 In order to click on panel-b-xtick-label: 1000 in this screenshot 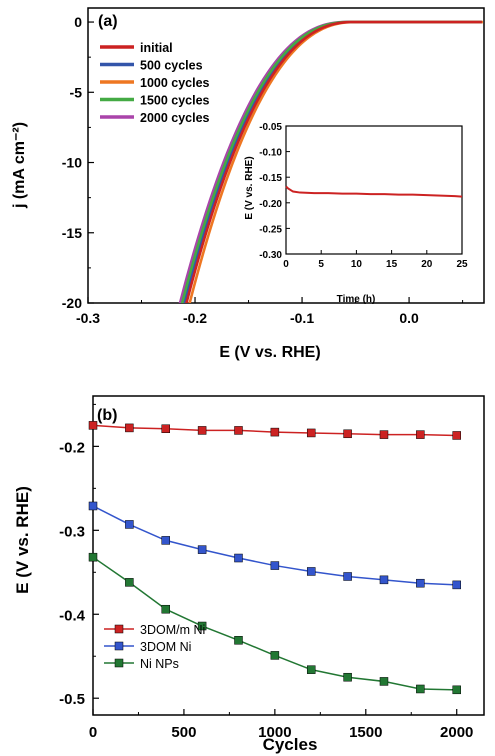, I will do `click(274, 732)`.